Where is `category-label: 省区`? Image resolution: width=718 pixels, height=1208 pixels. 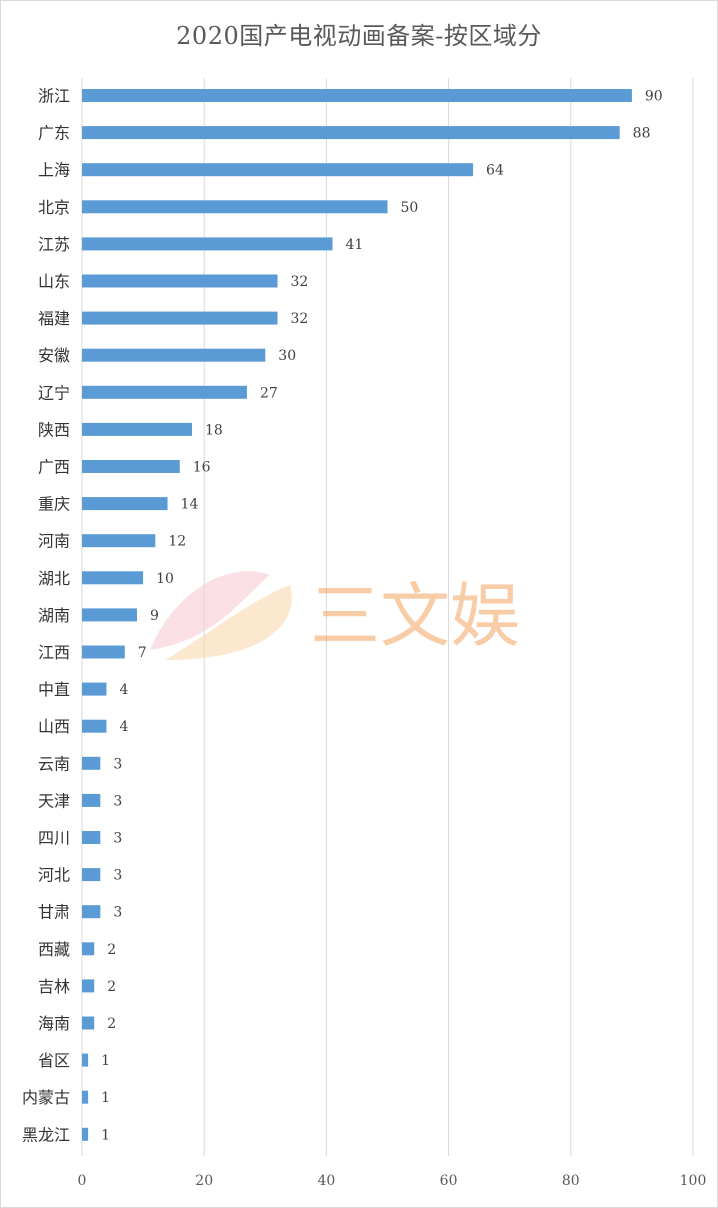 category-label: 省区 is located at coordinates (54, 1060).